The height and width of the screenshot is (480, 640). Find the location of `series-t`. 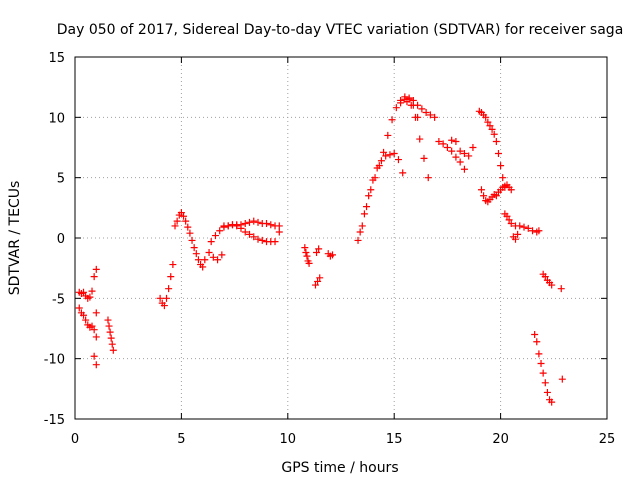

series-t is located at coordinates (522, 223).